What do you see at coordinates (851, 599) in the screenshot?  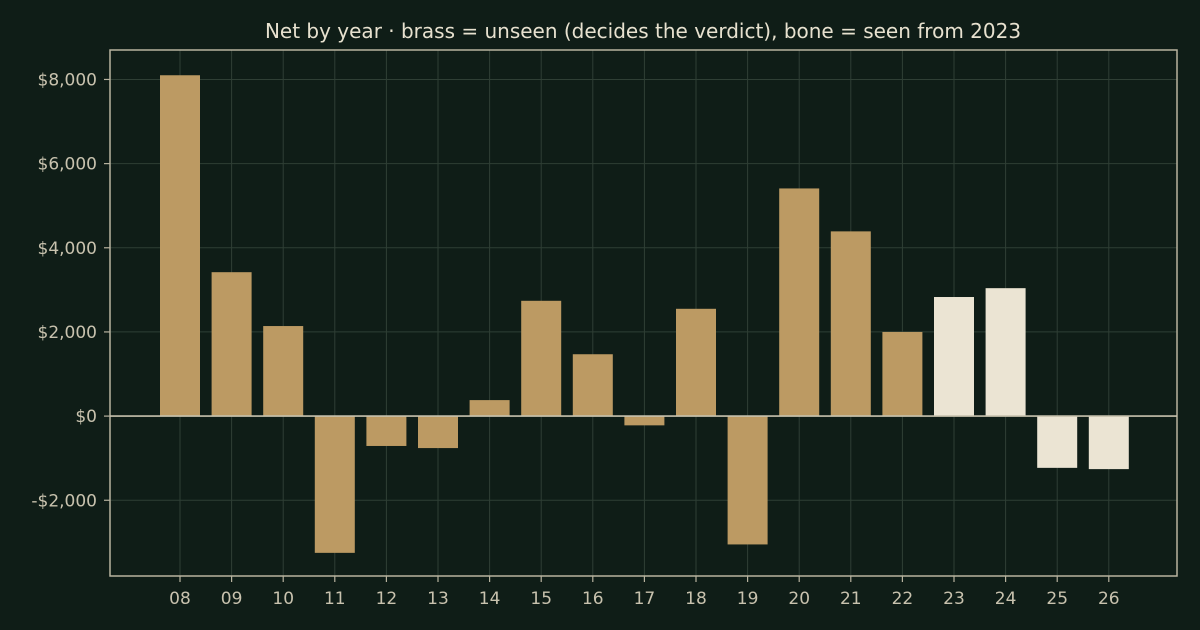 I see `x-tick-label: 21` at bounding box center [851, 599].